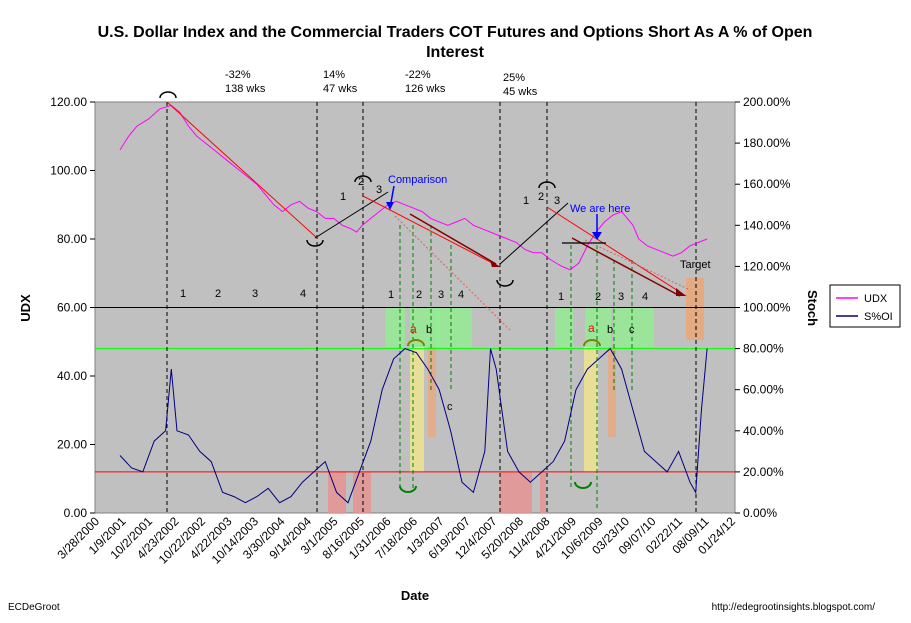 The height and width of the screenshot is (623, 911). I want to click on annotation-target: Target, so click(695, 265).